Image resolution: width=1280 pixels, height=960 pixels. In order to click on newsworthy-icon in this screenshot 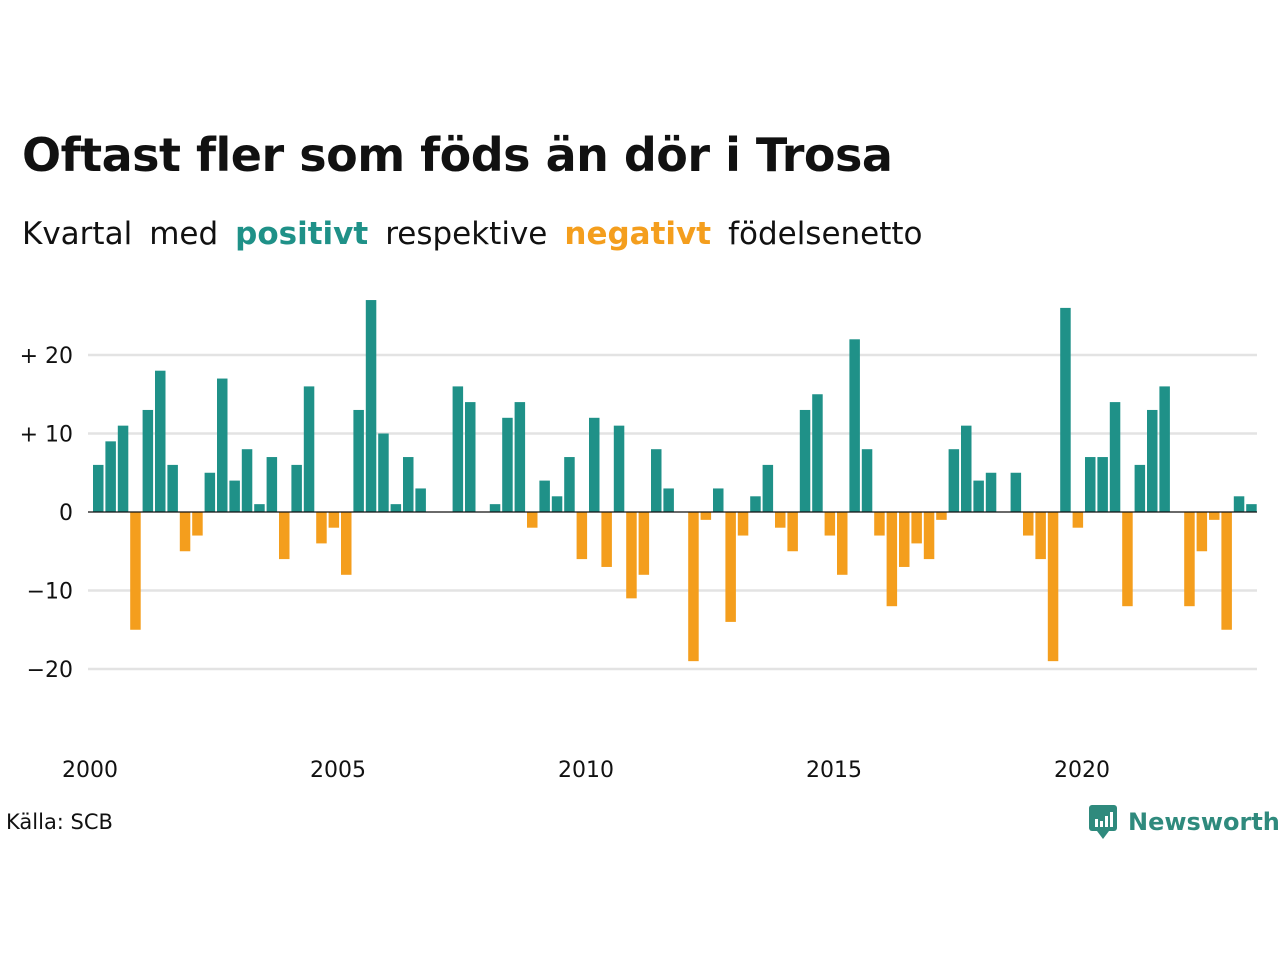, I will do `click(1103, 822)`.